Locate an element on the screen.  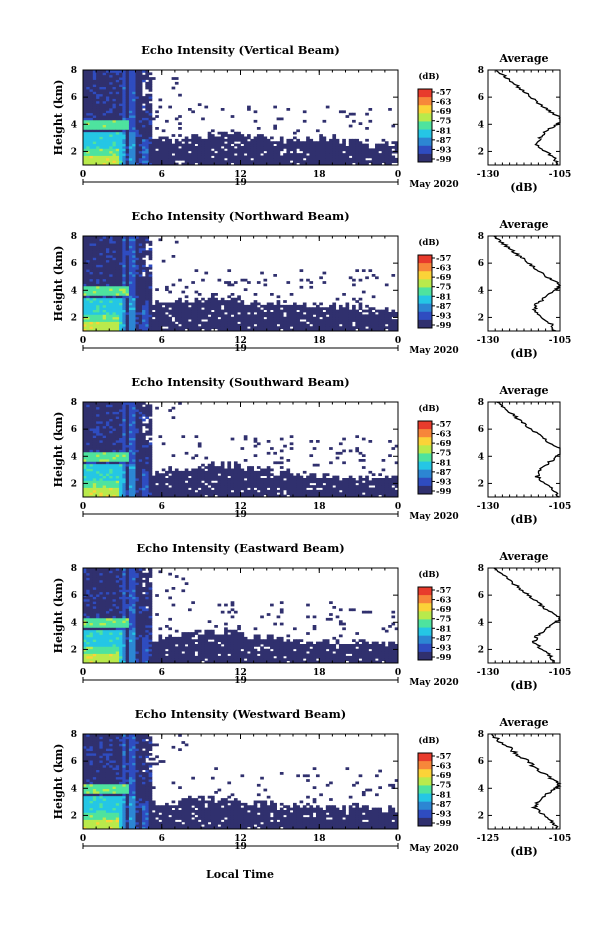
colorbar-tick-label: -87 is located at coordinates (443, 307).